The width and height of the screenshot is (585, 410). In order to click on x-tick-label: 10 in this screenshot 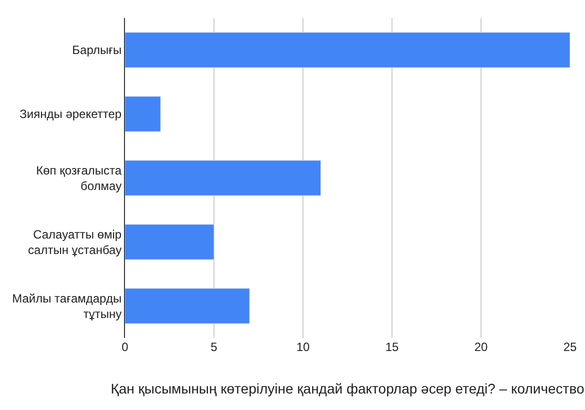, I will do `click(303, 347)`.